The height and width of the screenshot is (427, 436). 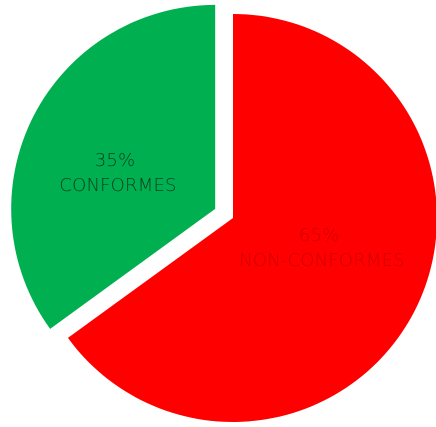 What do you see at coordinates (322, 260) in the screenshot?
I see `slice-name-non-conformes: NON-CONFORMES` at bounding box center [322, 260].